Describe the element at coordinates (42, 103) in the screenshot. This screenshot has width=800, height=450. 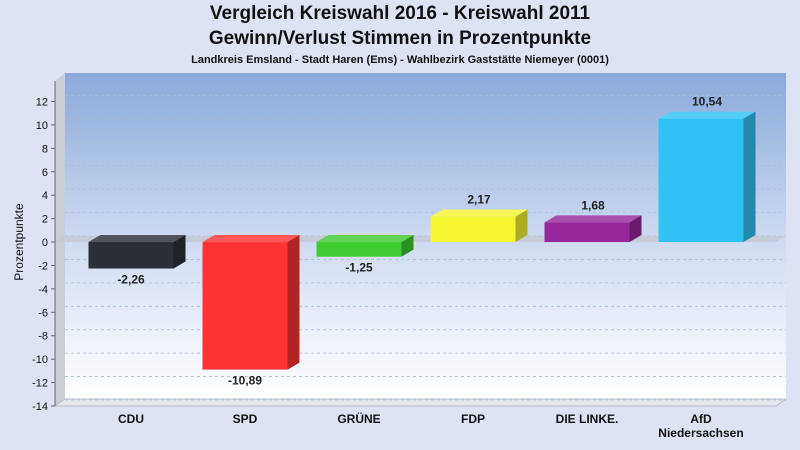
I see `y-tick-label: 12` at that location.